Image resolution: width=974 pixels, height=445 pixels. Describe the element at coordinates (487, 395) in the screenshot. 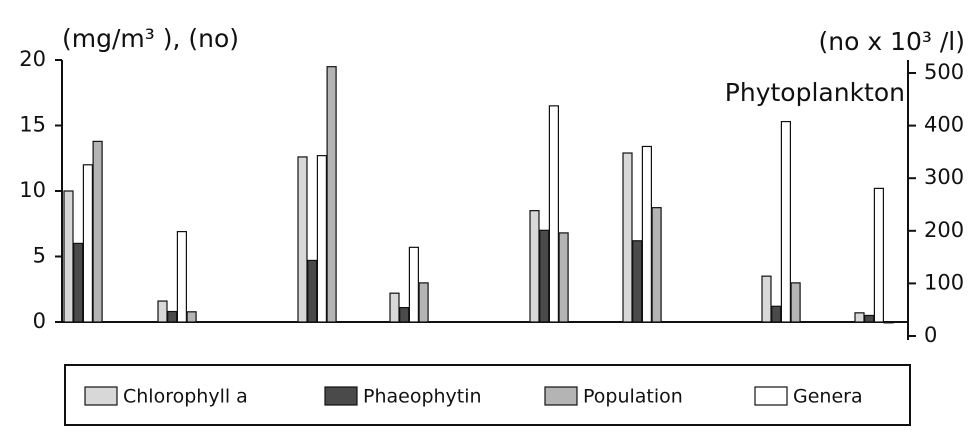

I see `legend-box` at that location.